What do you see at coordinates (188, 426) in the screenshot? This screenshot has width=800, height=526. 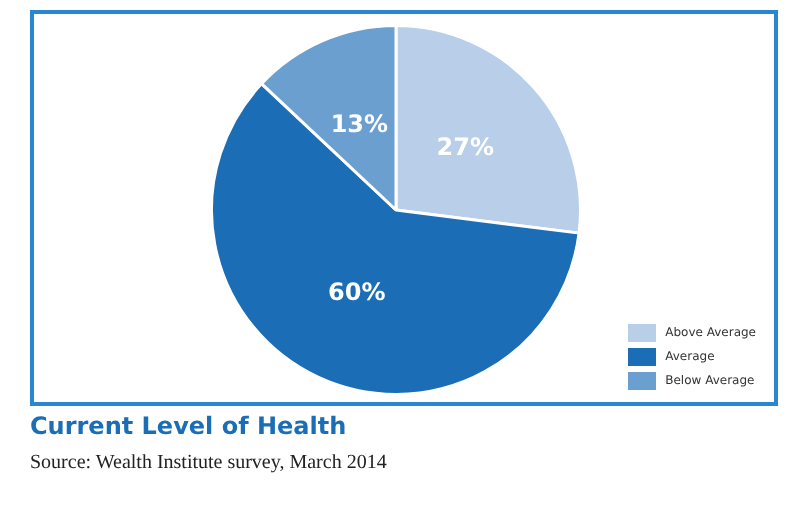 I see `text: Current Level of Health` at bounding box center [188, 426].